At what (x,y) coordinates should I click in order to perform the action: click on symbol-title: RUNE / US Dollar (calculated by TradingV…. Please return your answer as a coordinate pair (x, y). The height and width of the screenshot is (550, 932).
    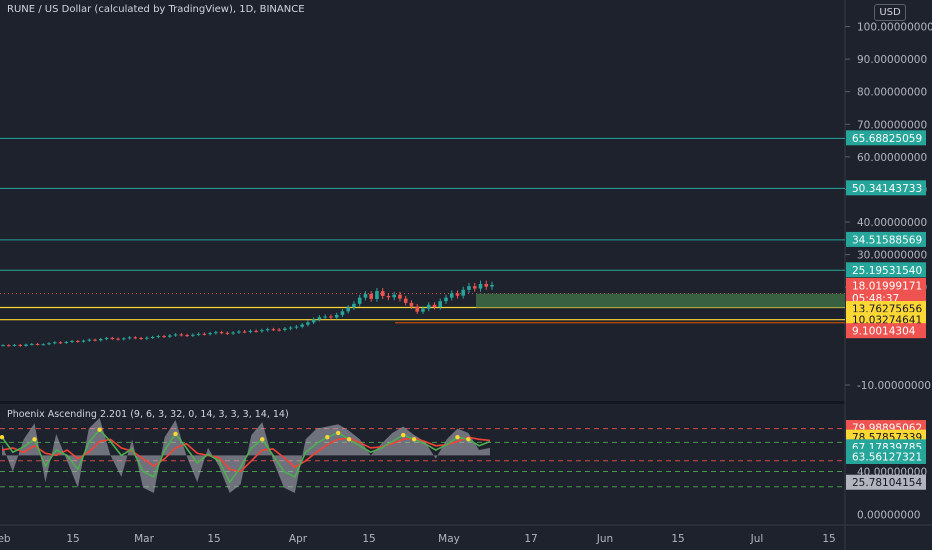
    Looking at the image, I should click on (156, 9).